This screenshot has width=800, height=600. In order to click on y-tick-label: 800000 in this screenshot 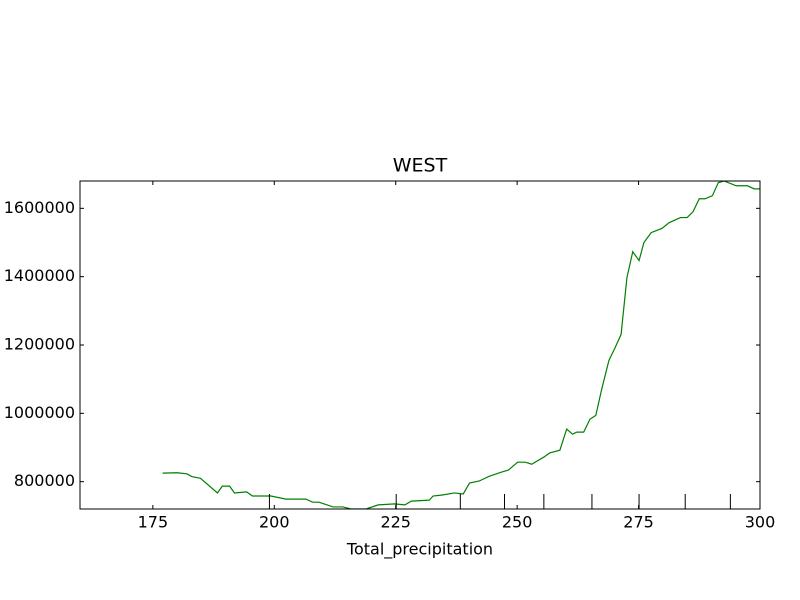, I will do `click(44, 480)`.